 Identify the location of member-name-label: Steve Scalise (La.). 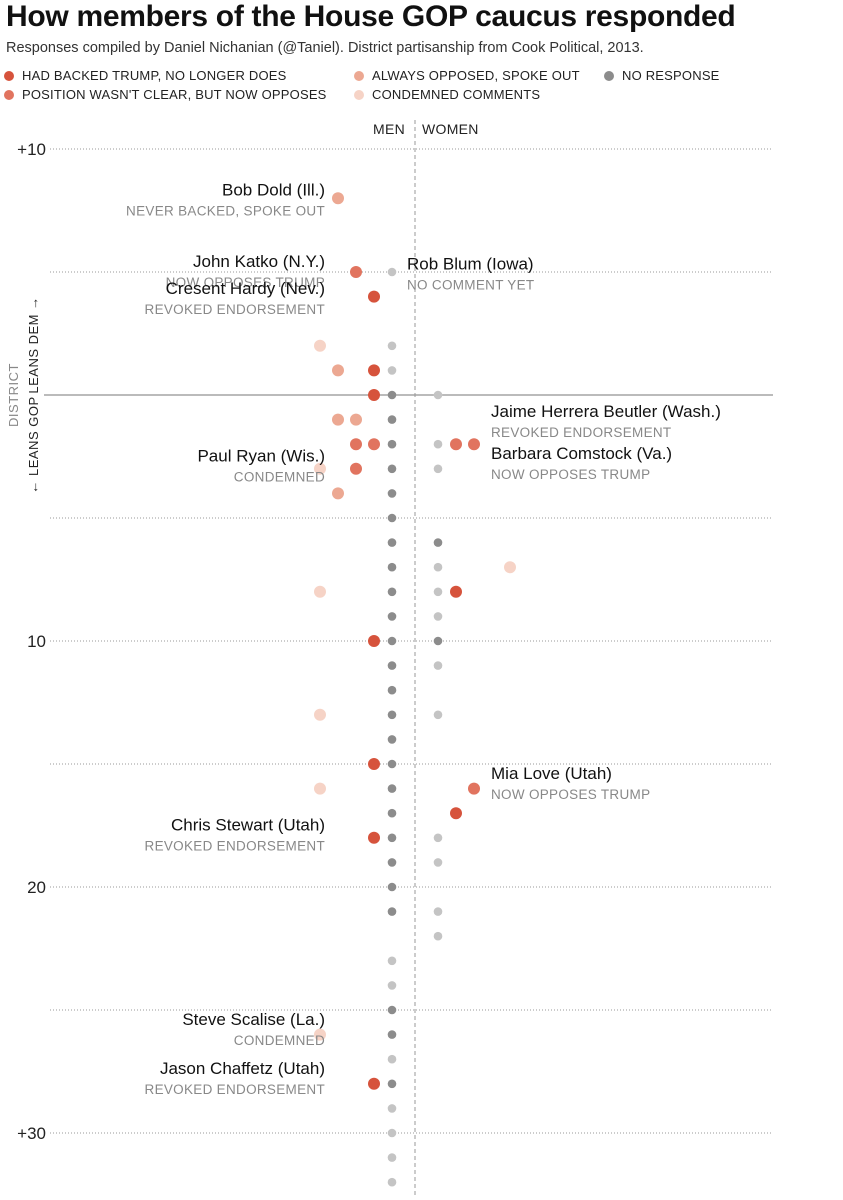
(253, 1019).